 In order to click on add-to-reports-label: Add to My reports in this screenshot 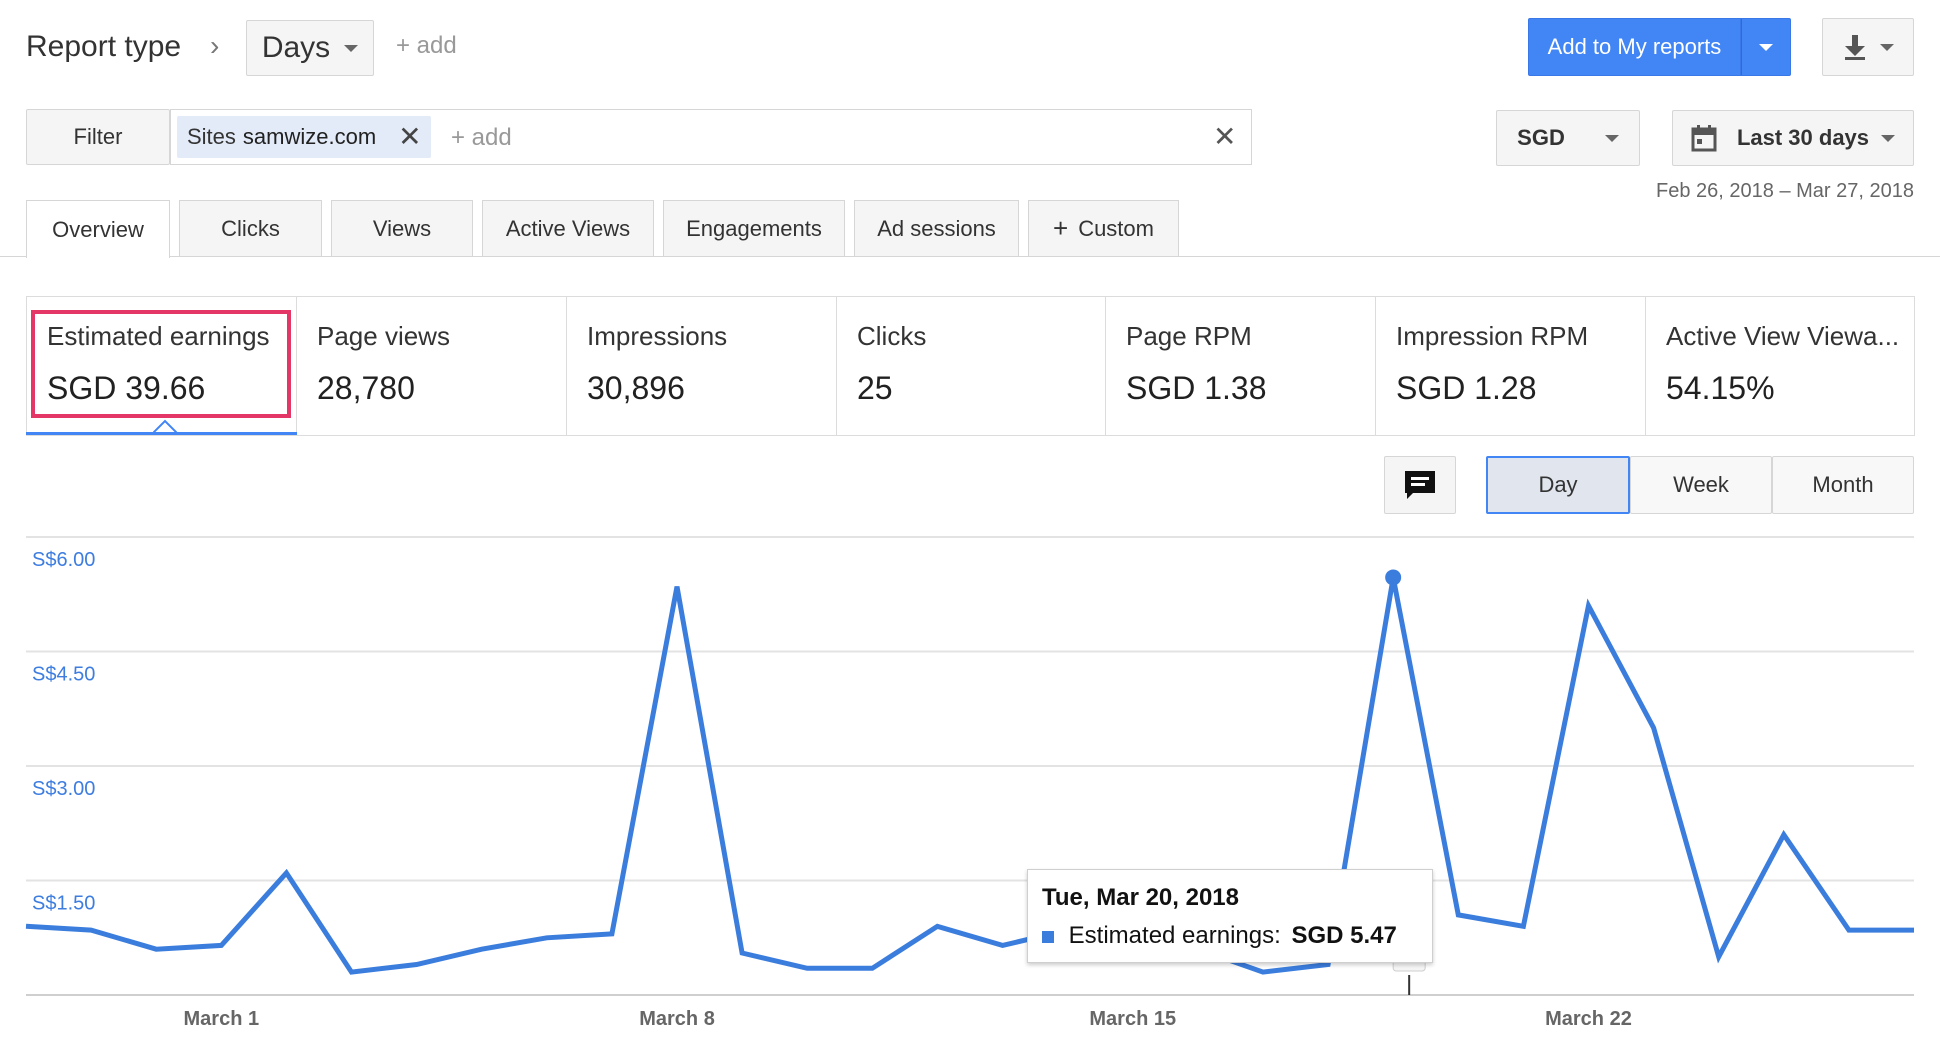, I will do `click(1634, 46)`.